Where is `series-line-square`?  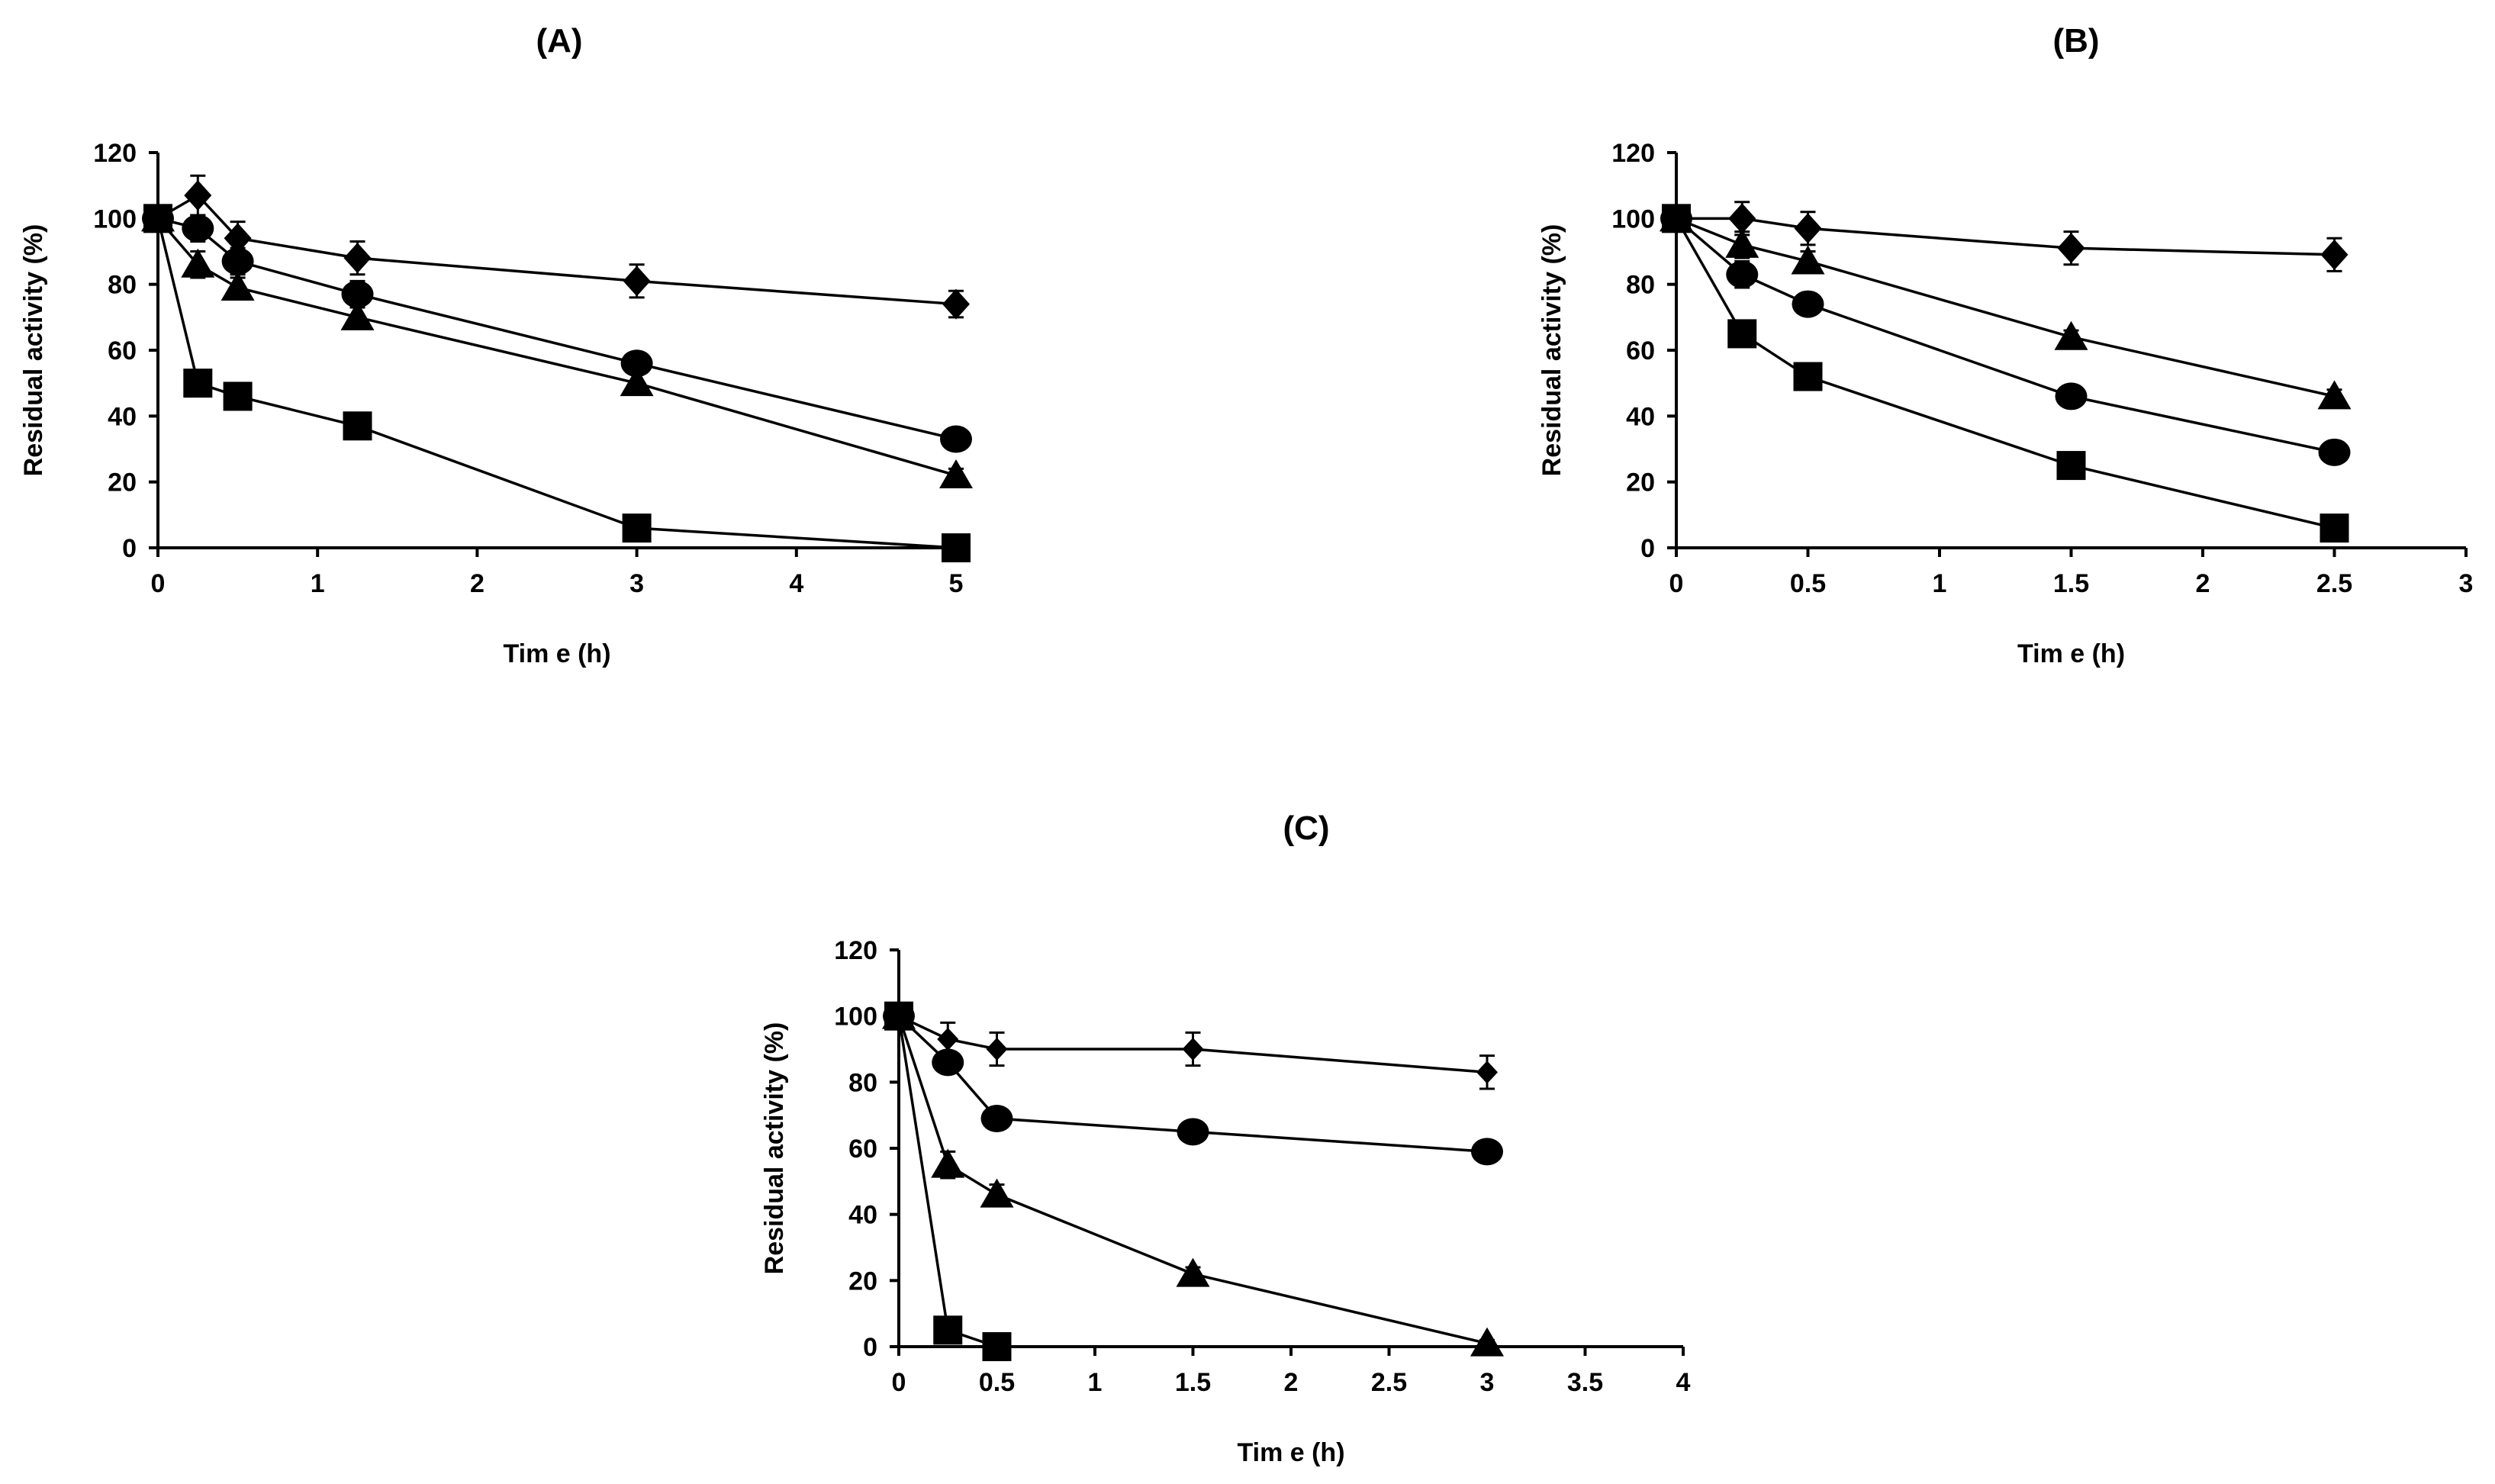
series-line-square is located at coordinates (556, 383).